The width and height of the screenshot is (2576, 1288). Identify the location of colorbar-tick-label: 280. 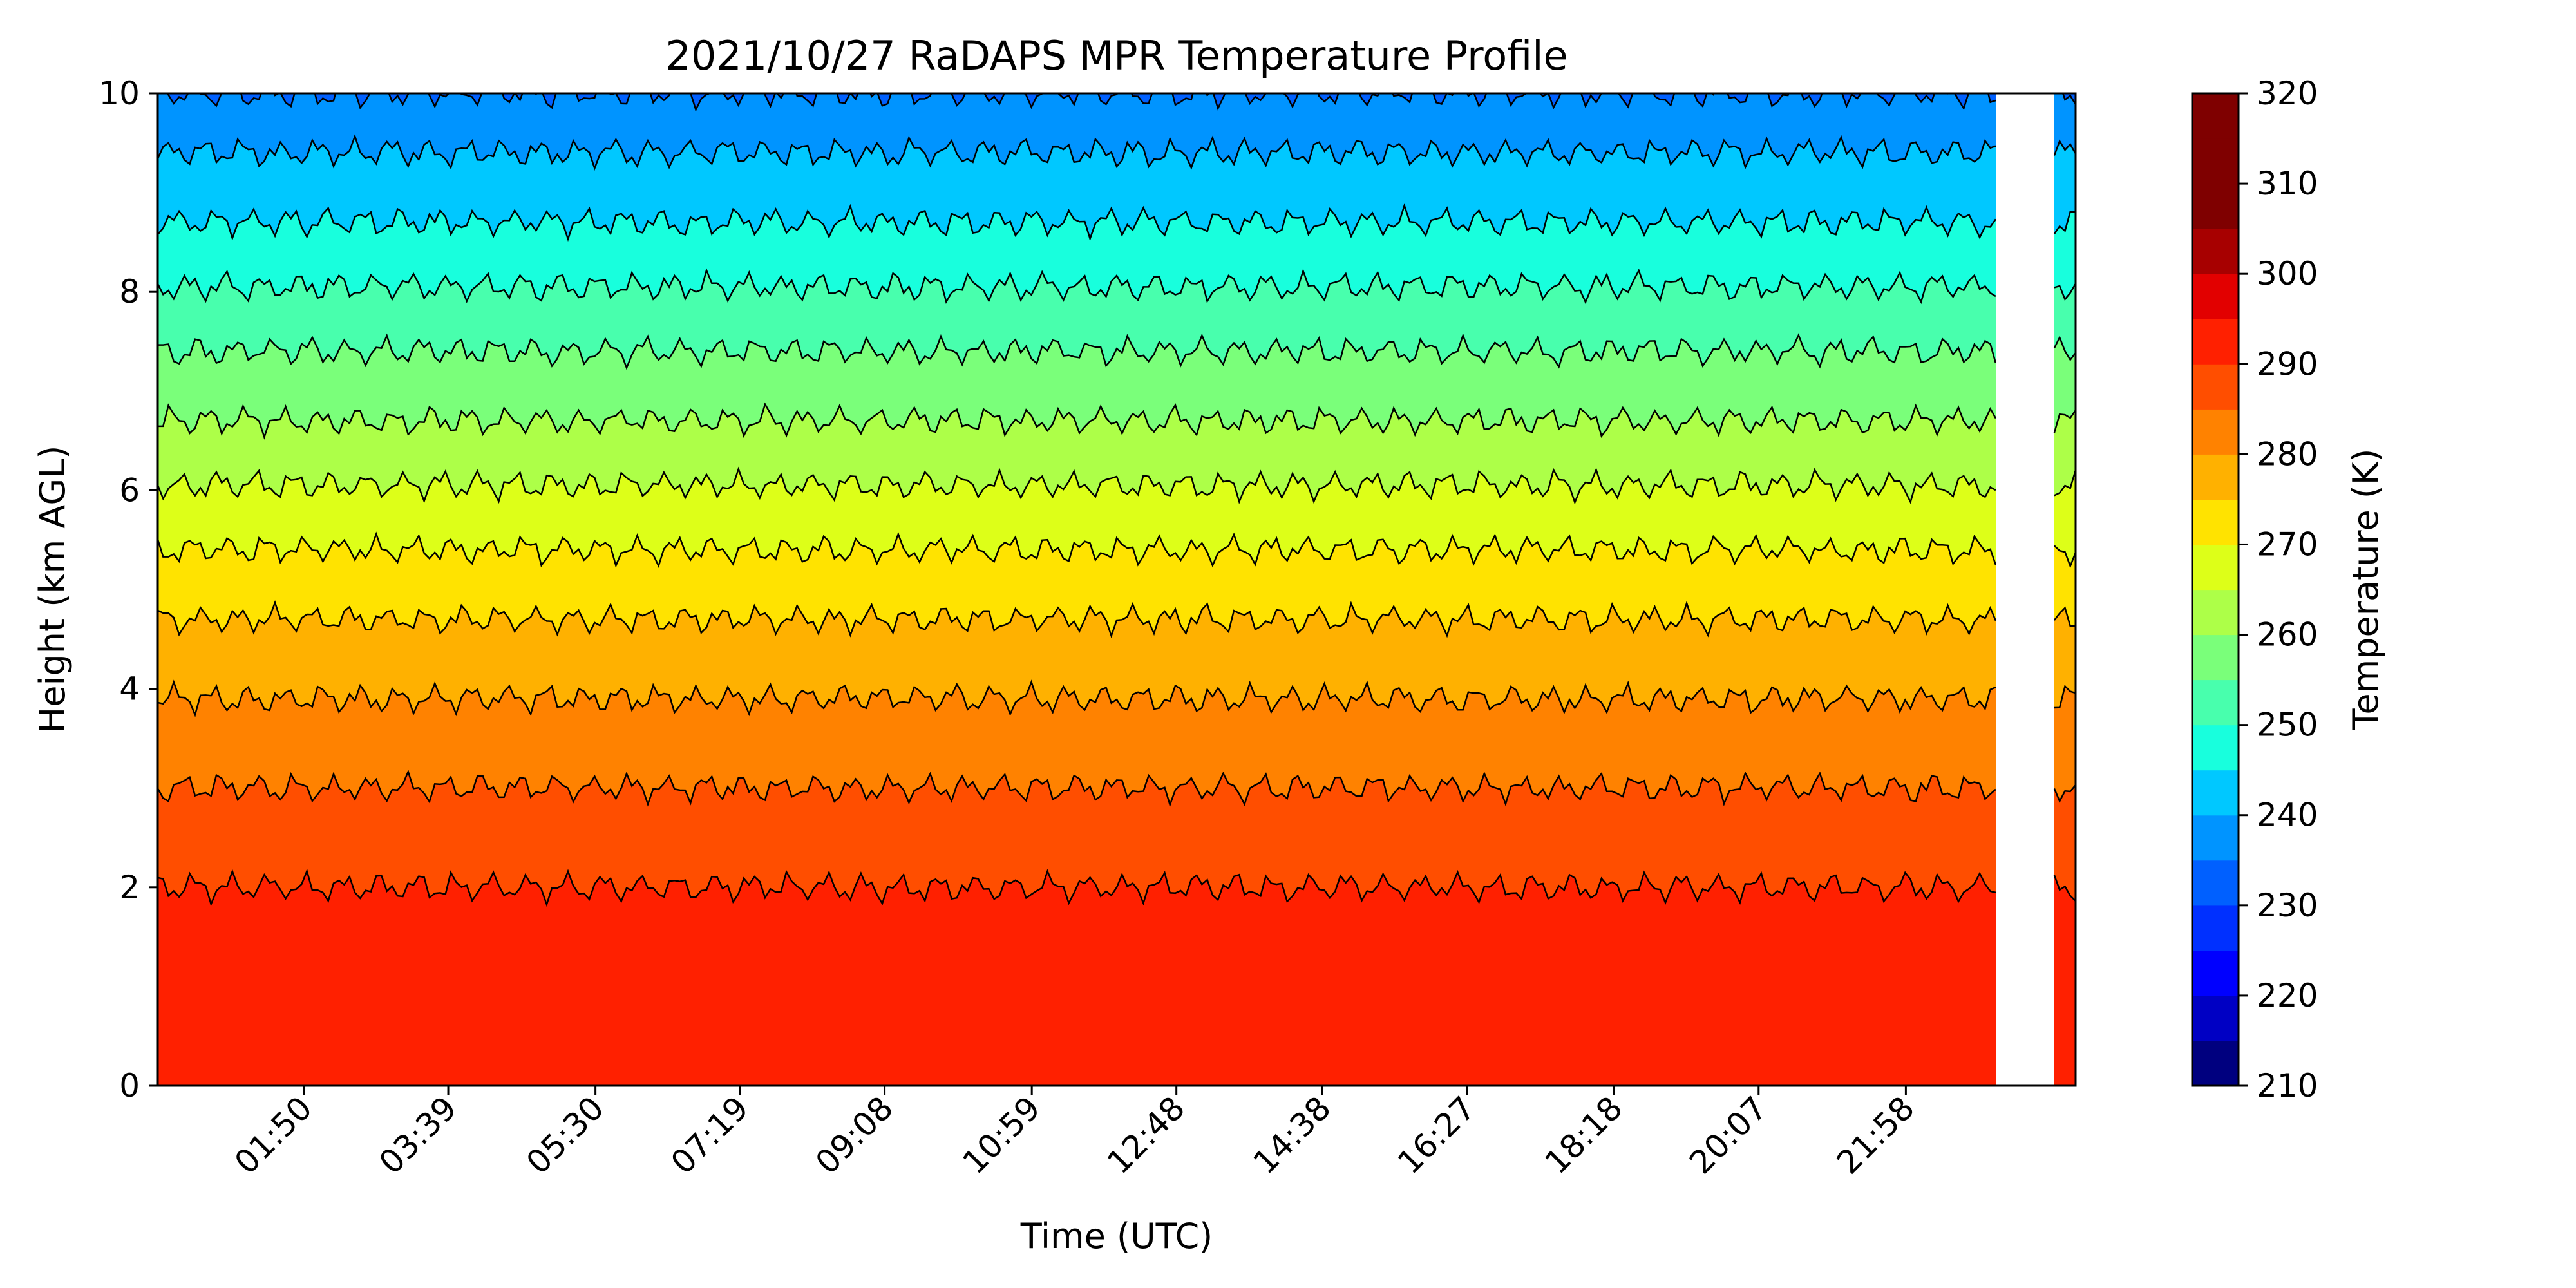
(2287, 454).